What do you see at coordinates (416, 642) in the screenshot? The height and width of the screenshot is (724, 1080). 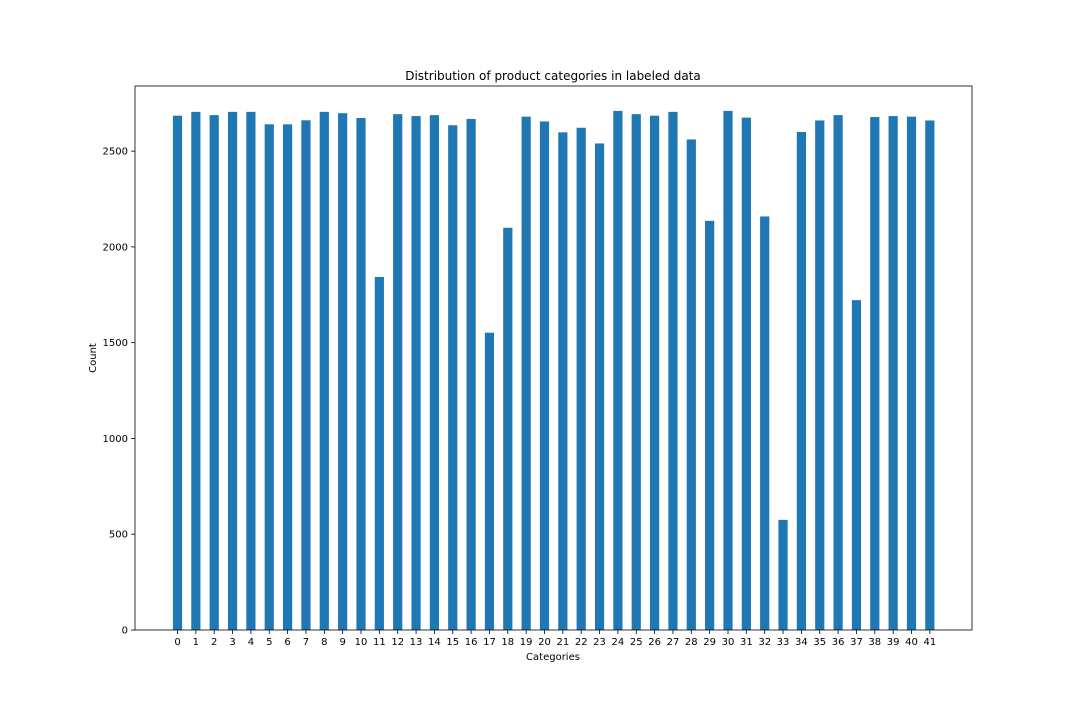 I see `x-tick-label: 13` at bounding box center [416, 642].